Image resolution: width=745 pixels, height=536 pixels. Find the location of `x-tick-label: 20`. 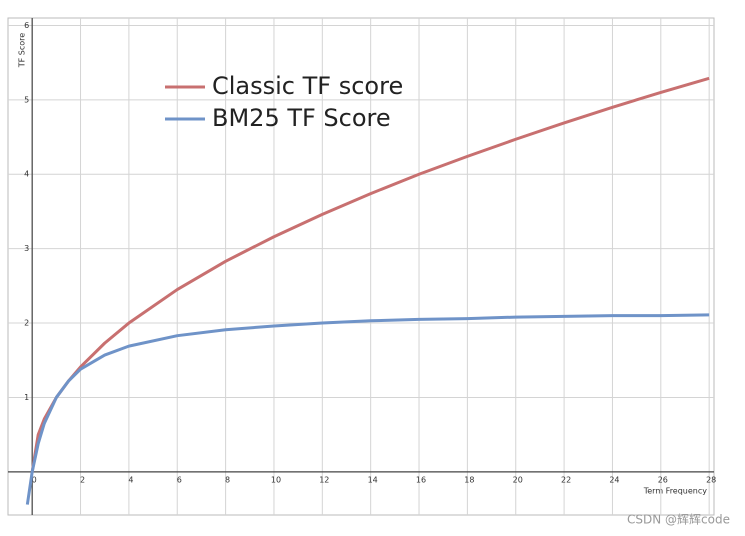

x-tick-label: 20 is located at coordinates (518, 479).